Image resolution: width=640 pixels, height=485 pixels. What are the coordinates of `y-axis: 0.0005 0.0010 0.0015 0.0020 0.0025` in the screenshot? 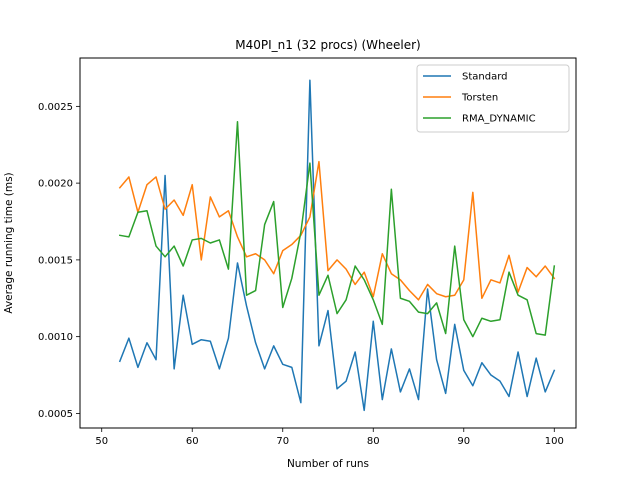 It's located at (59, 261).